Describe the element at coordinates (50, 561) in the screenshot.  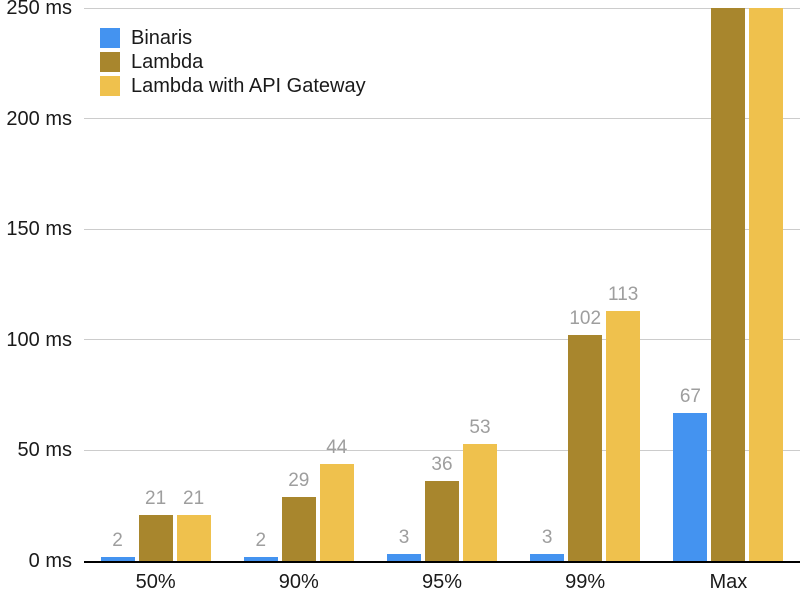
I see `y-tick-label: 0 ms` at that location.